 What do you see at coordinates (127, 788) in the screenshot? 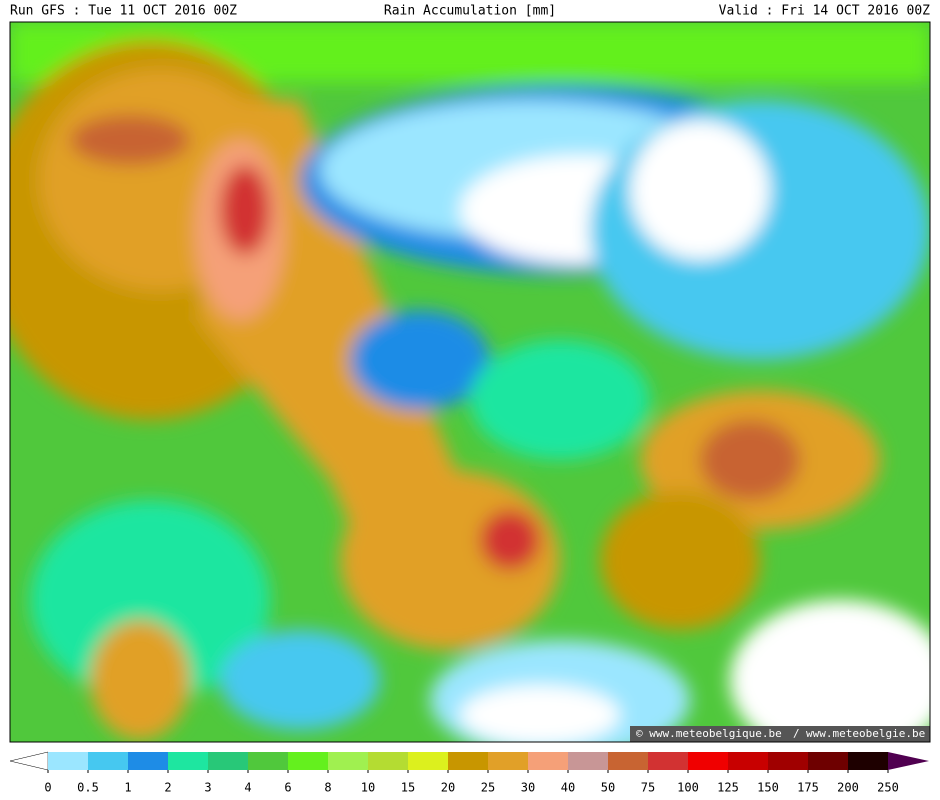
I see `colorbar-tick-label: 1` at bounding box center [127, 788].